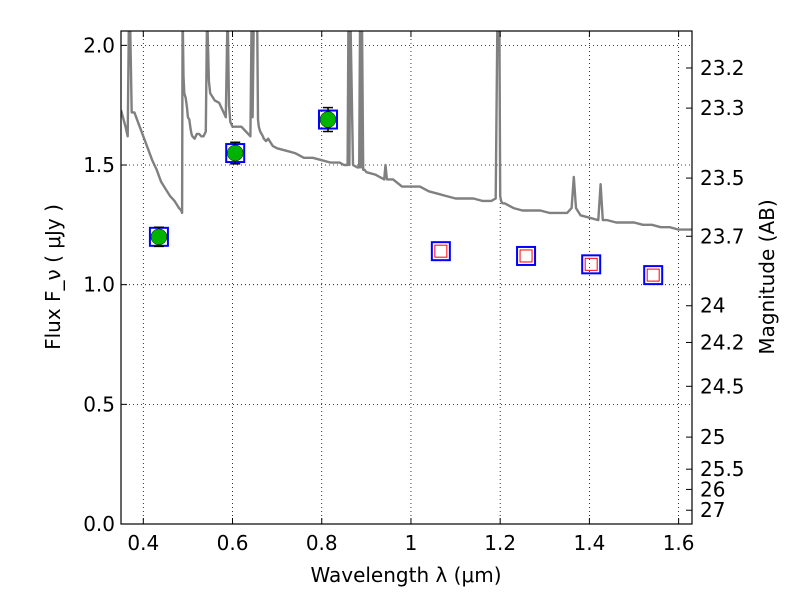 The height and width of the screenshot is (600, 800). I want to click on right-tick-label: 24.5, so click(722, 386).